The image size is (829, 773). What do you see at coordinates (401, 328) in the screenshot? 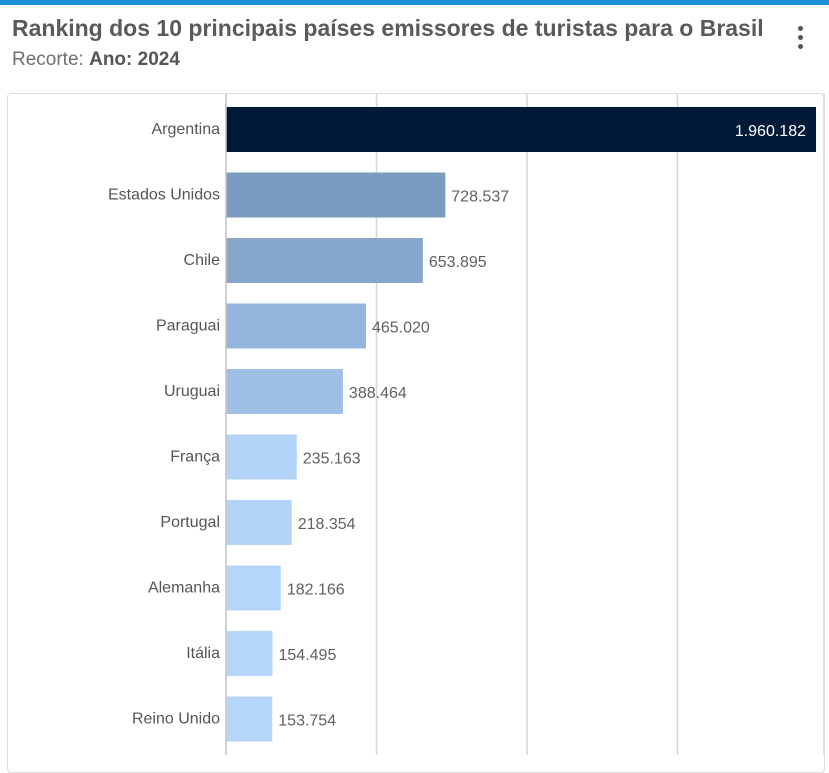
I see `value-label: 465.020` at bounding box center [401, 328].